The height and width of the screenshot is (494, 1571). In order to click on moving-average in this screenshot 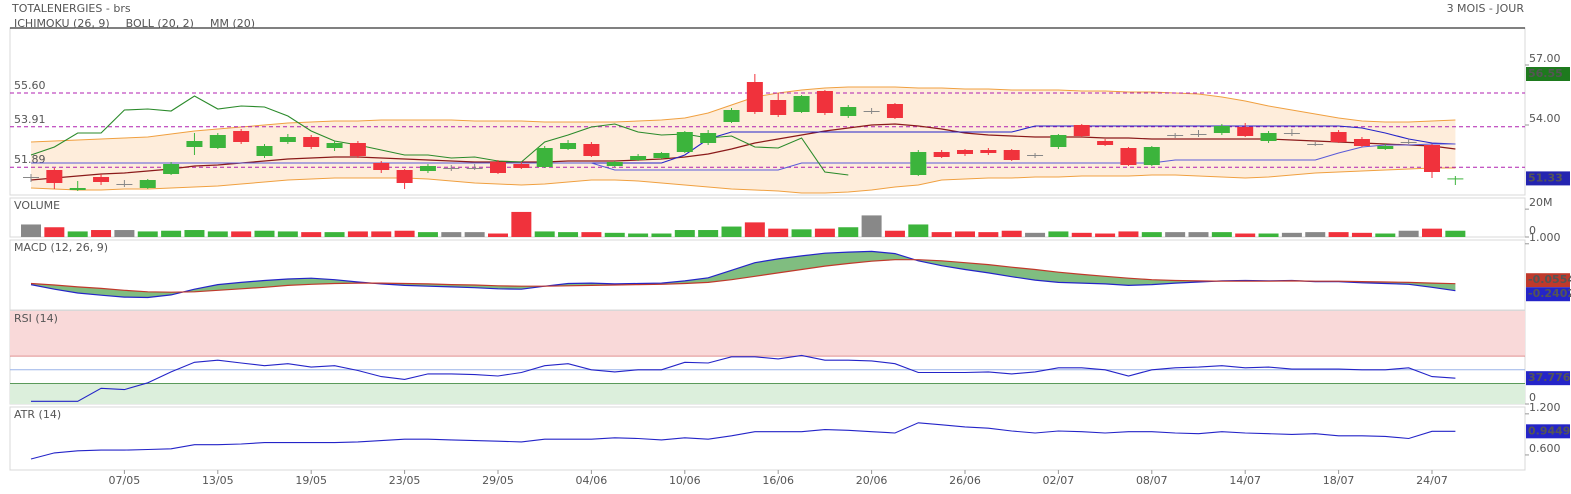, I will do `click(743, 152)`.